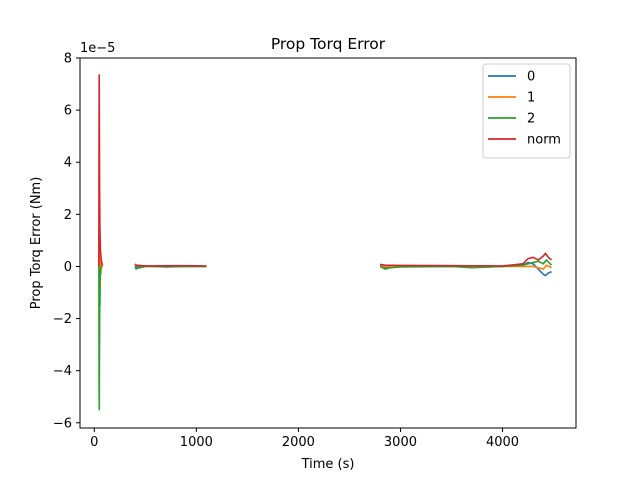  What do you see at coordinates (97, 48) in the screenshot?
I see `y-scale-label: 1e−5` at bounding box center [97, 48].